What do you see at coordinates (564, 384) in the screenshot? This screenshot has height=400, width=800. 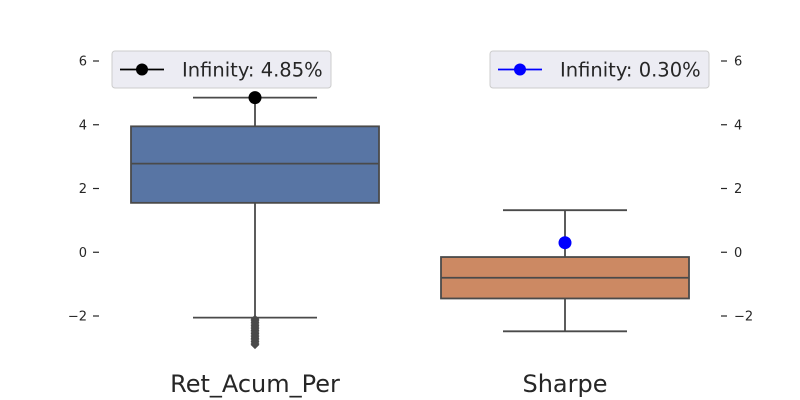 I see `category-label: Sharpe` at bounding box center [564, 384].